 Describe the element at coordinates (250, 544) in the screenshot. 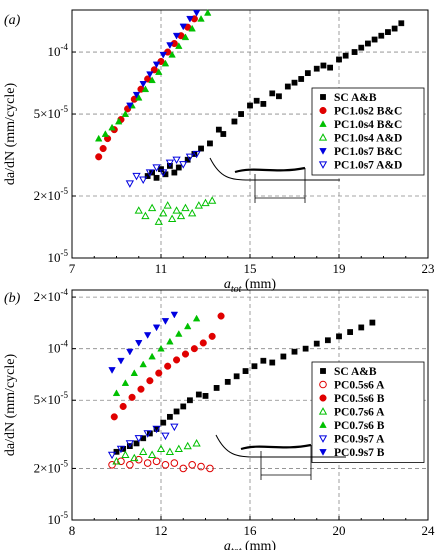

I see `x-axis-label: atot (mm)` at that location.